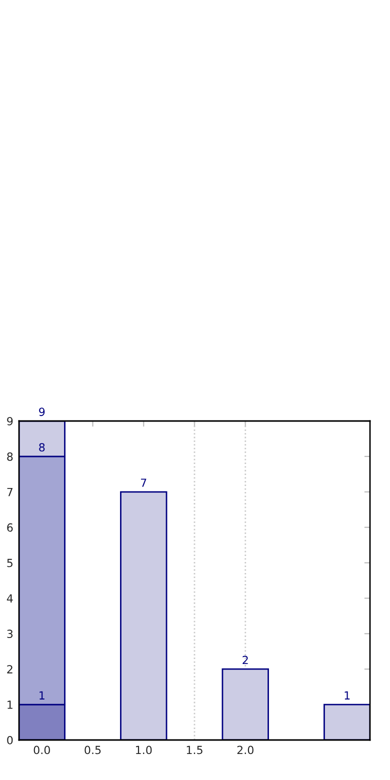 The width and height of the screenshot is (390, 780). What do you see at coordinates (194, 750) in the screenshot?
I see `x-tick-label: 1.5` at bounding box center [194, 750].